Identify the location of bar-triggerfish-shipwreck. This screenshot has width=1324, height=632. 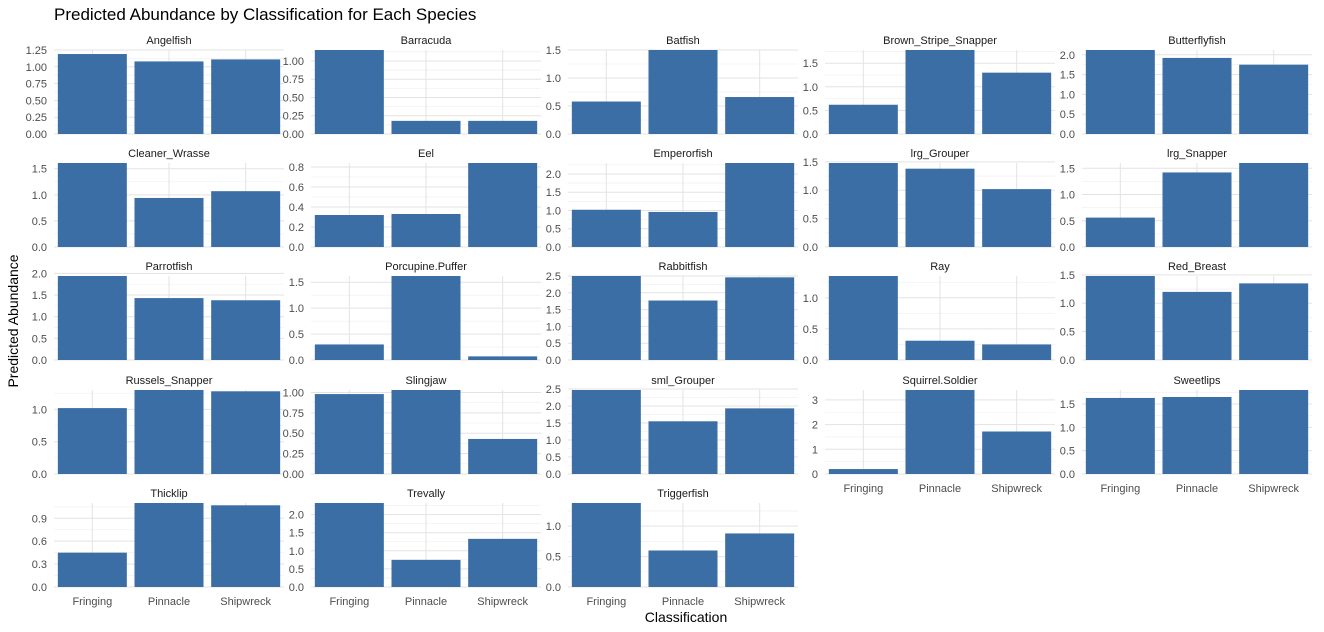
(760, 560).